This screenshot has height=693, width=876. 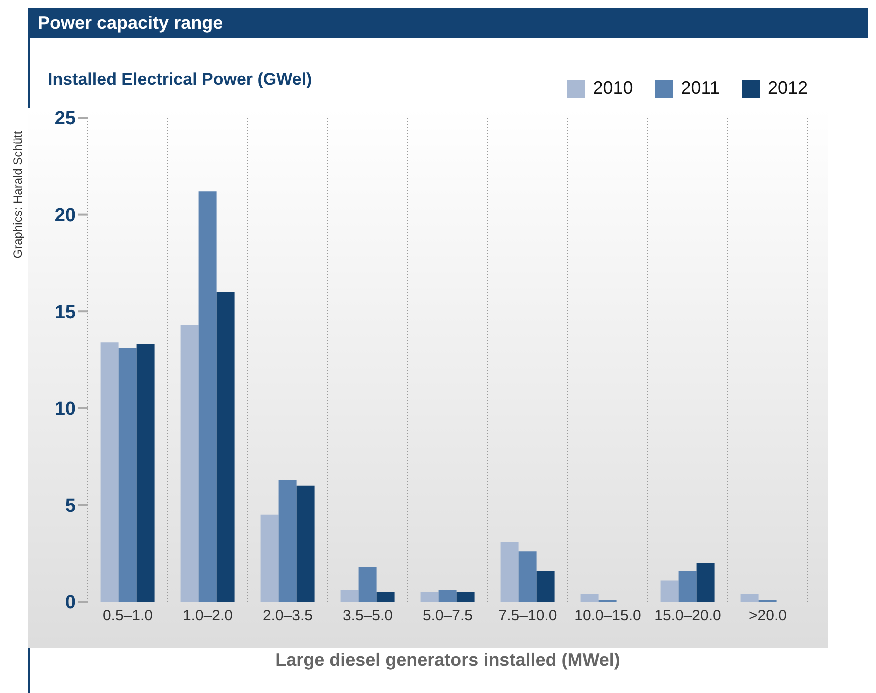 What do you see at coordinates (18, 195) in the screenshot?
I see `text: Graphics: Harald Schütt` at bounding box center [18, 195].